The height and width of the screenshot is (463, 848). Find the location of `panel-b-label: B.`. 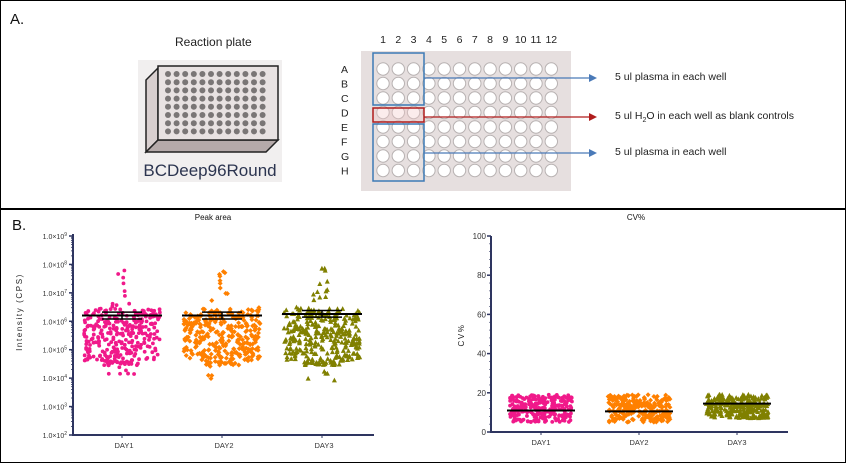

panel-b-label: B. is located at coordinates (19, 225).